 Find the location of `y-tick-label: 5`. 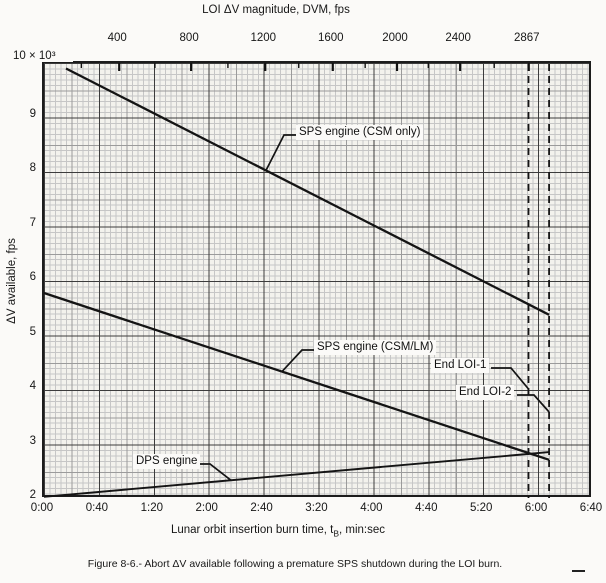

y-tick-label: 5 is located at coordinates (32, 331).